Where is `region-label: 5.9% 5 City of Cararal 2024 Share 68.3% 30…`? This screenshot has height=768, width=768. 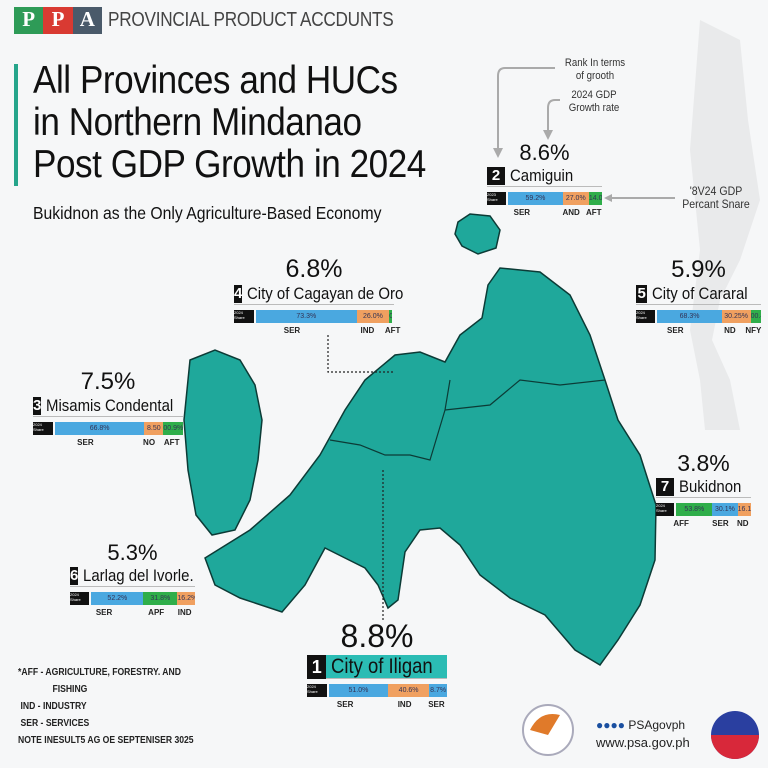 region-label: 5.9% 5 City of Cararal 2024 Share 68.3% 30… is located at coordinates (698, 295).